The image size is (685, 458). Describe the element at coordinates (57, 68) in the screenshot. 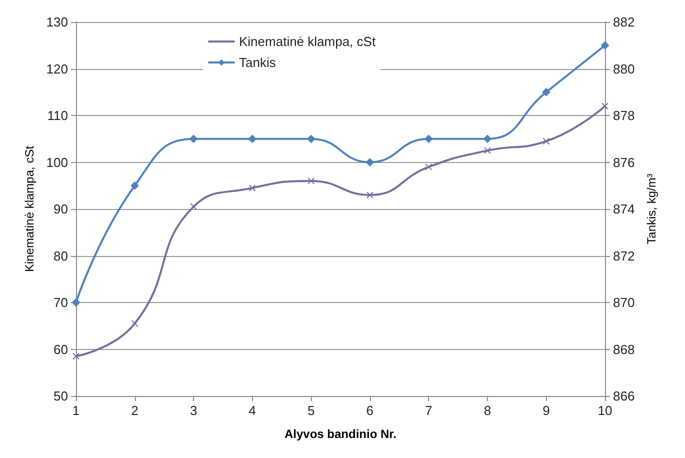

I see `y-tick-label: 120` at that location.